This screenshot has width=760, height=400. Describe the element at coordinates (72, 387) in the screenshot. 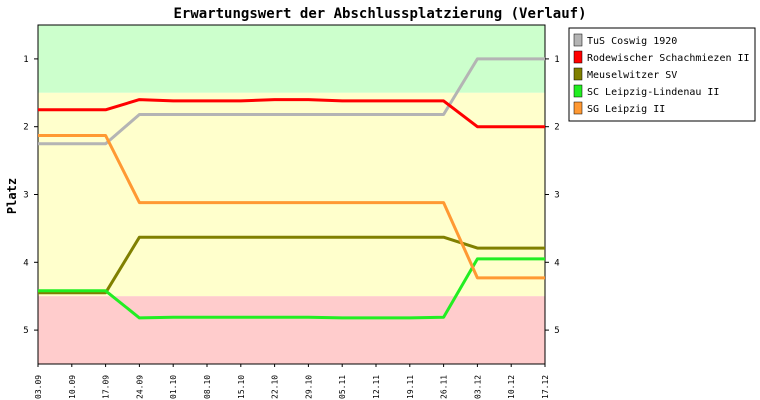

I see `x-tick-label: 10.09` at that location.